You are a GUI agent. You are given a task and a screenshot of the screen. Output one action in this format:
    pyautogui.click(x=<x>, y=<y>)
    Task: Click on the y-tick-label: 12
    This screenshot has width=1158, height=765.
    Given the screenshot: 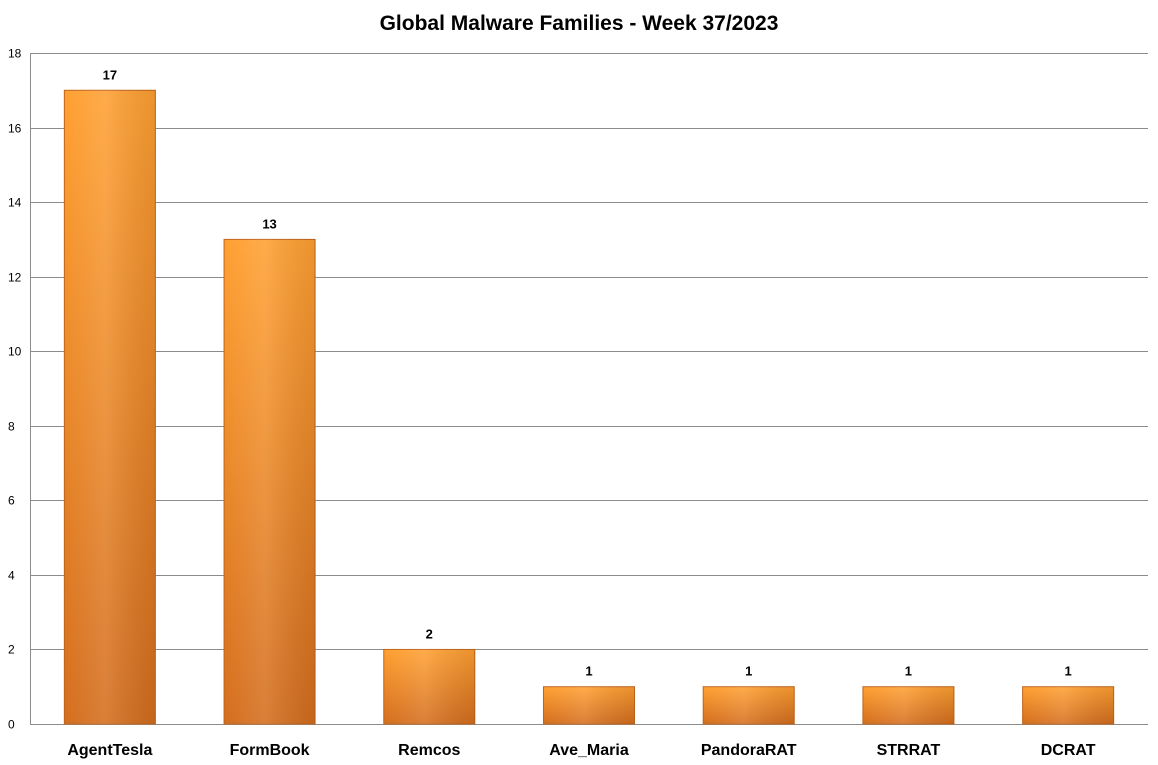 What is the action you would take?
    pyautogui.click(x=15, y=278)
    